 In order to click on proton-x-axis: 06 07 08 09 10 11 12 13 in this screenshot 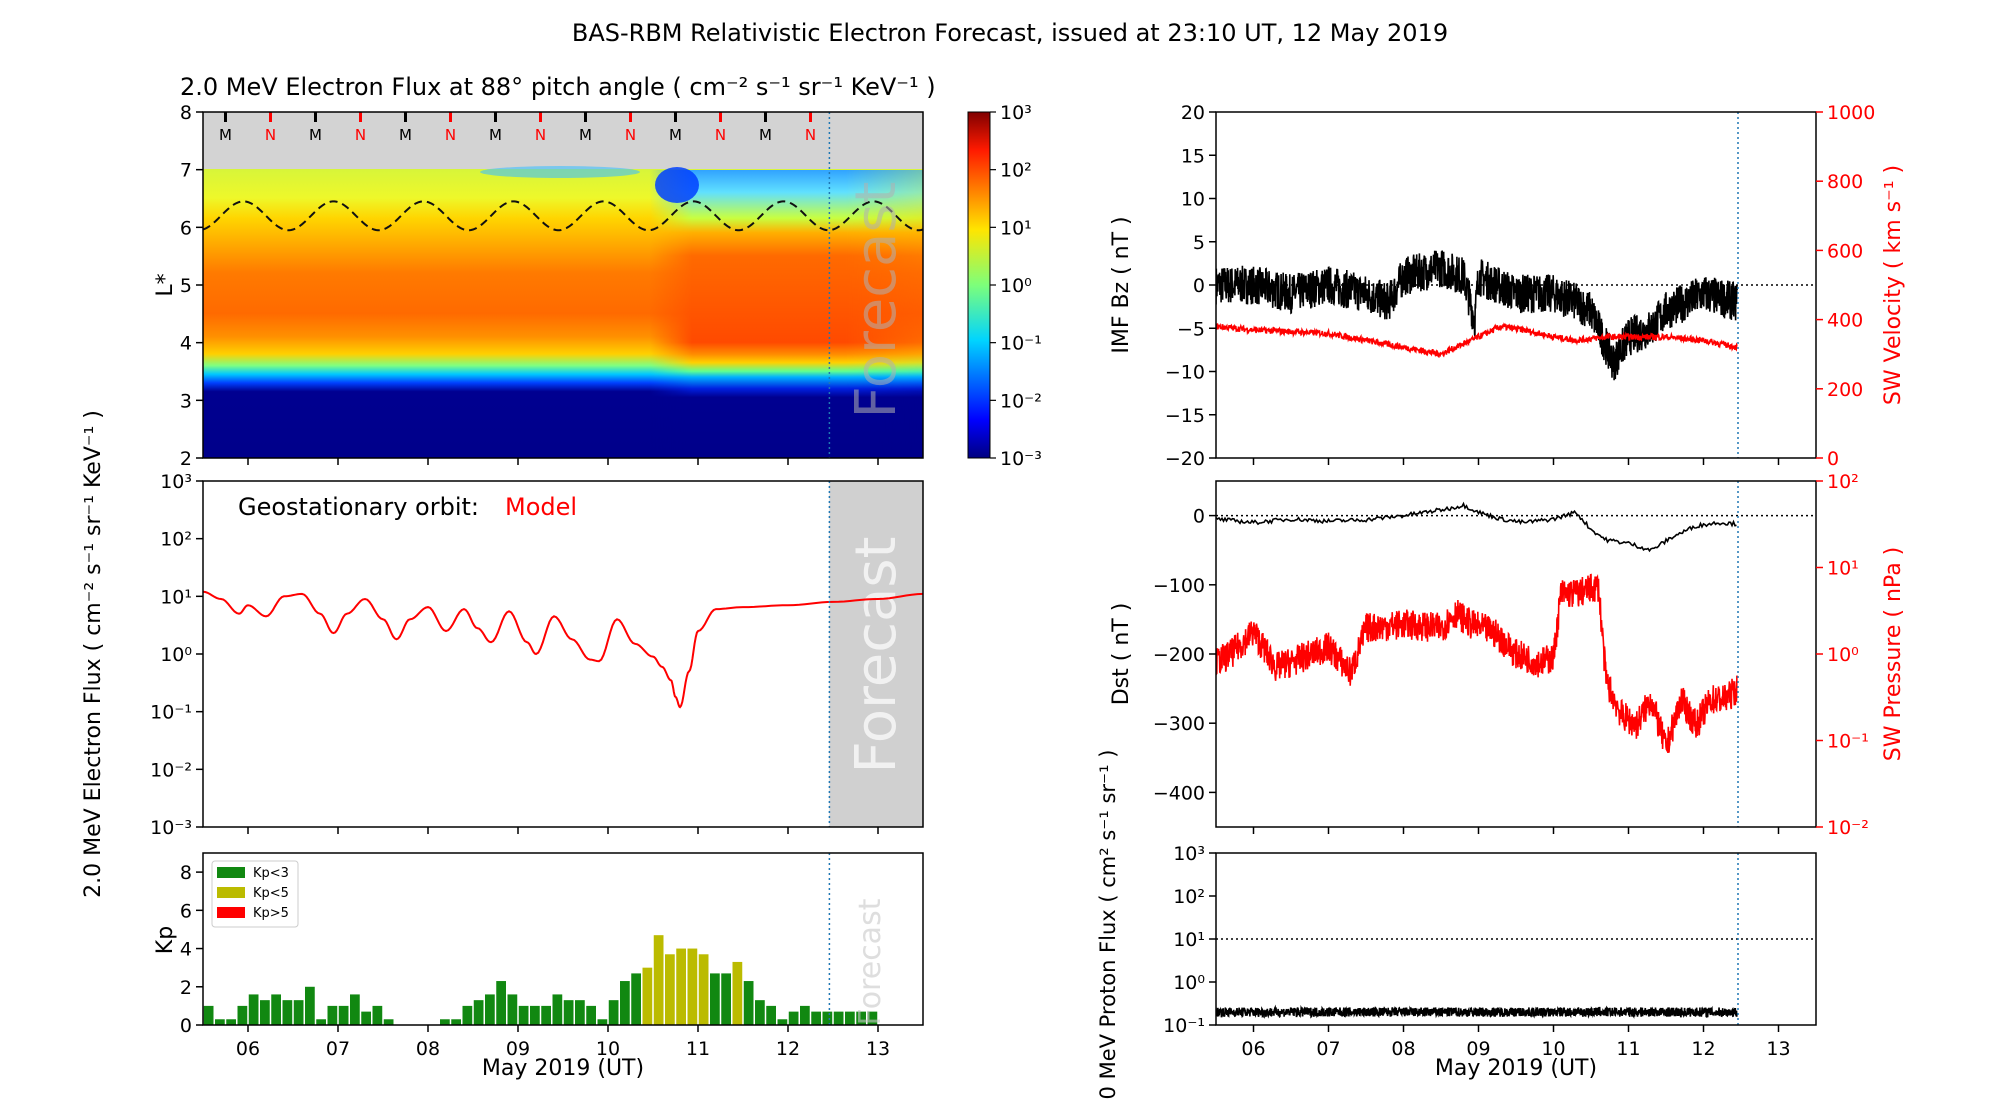, I will do `click(1516, 1042)`.